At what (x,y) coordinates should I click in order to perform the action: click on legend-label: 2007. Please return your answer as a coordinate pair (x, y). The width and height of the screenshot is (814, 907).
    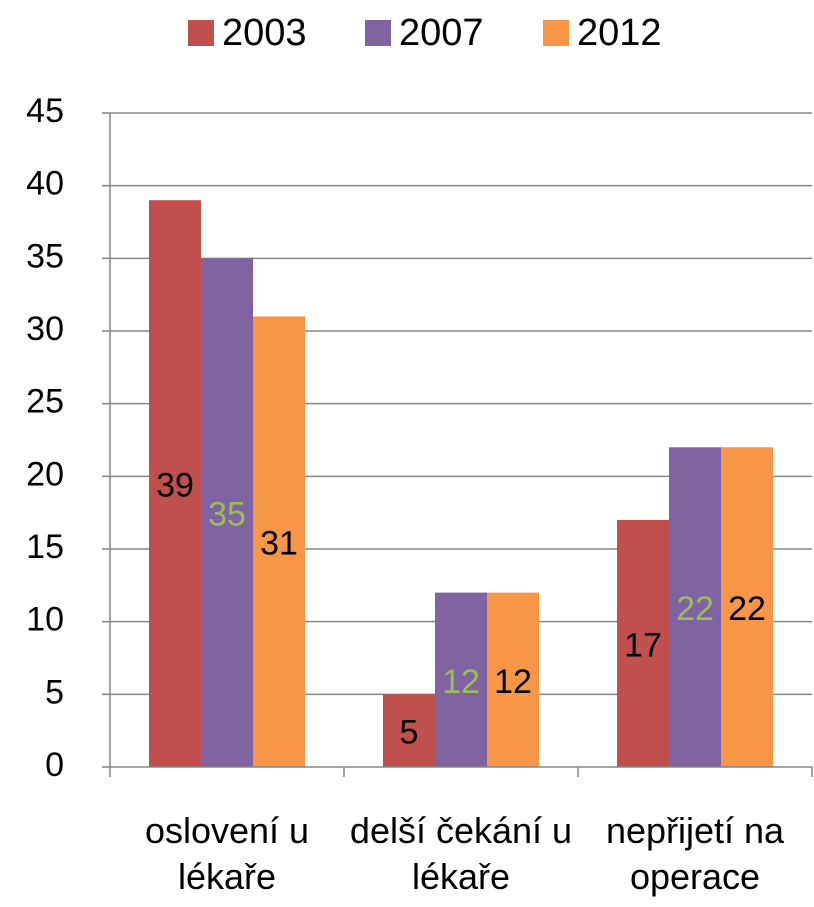
    Looking at the image, I should click on (441, 33).